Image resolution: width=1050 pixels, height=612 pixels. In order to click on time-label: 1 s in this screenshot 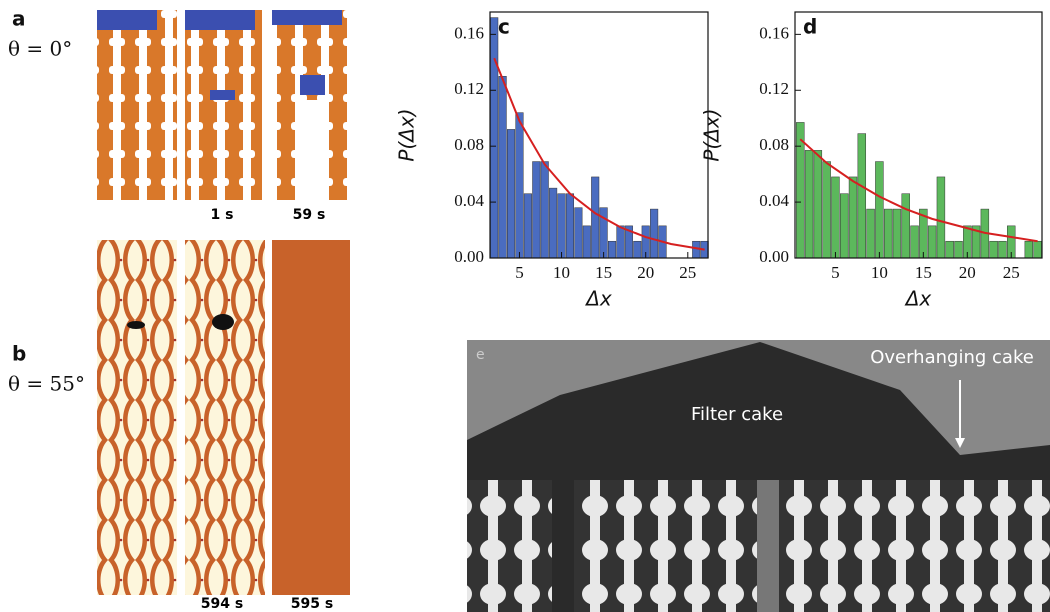, I will do `click(222, 215)`.